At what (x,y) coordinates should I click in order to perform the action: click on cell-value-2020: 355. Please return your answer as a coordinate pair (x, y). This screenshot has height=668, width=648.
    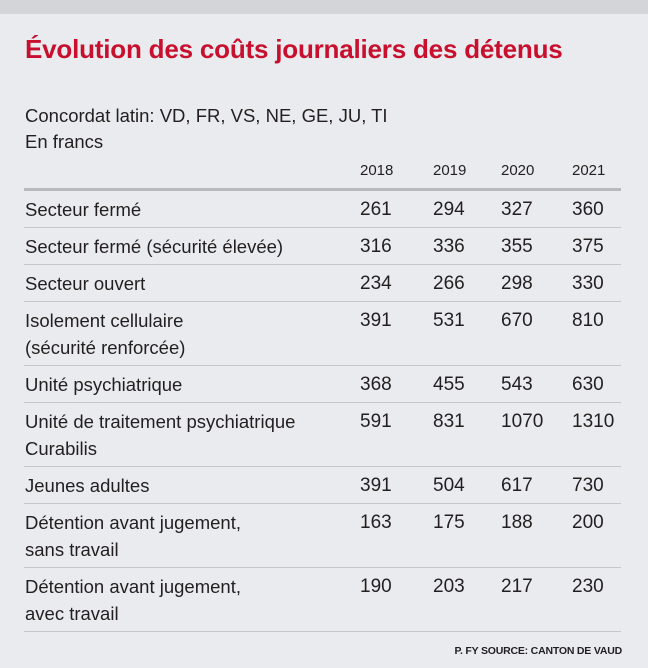
    Looking at the image, I should click on (517, 246).